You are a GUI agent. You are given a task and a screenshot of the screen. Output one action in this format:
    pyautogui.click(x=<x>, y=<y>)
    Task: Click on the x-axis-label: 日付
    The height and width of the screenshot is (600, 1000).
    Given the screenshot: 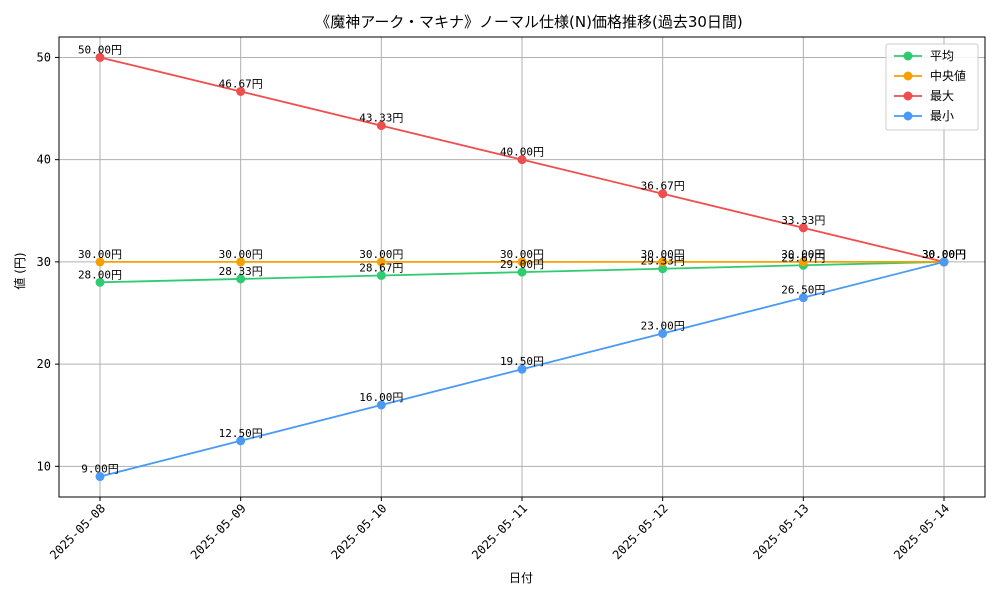 What is the action you would take?
    pyautogui.click(x=521, y=578)
    